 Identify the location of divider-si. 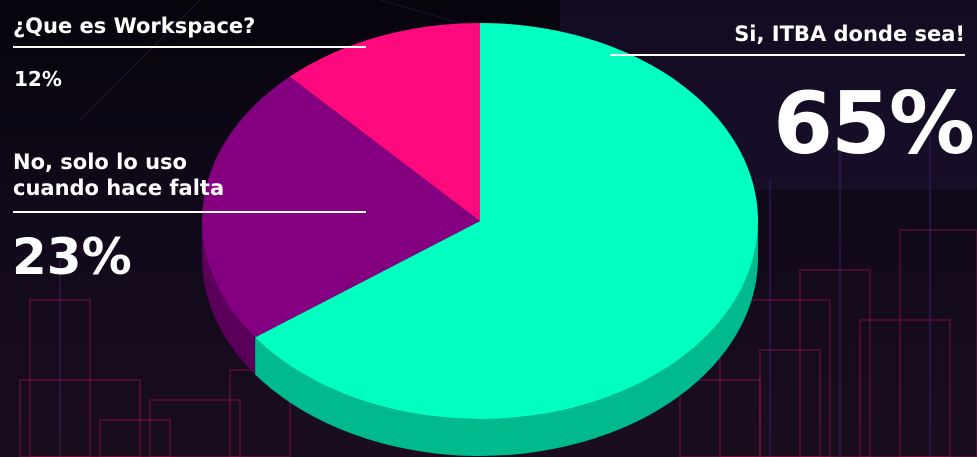
(787, 55).